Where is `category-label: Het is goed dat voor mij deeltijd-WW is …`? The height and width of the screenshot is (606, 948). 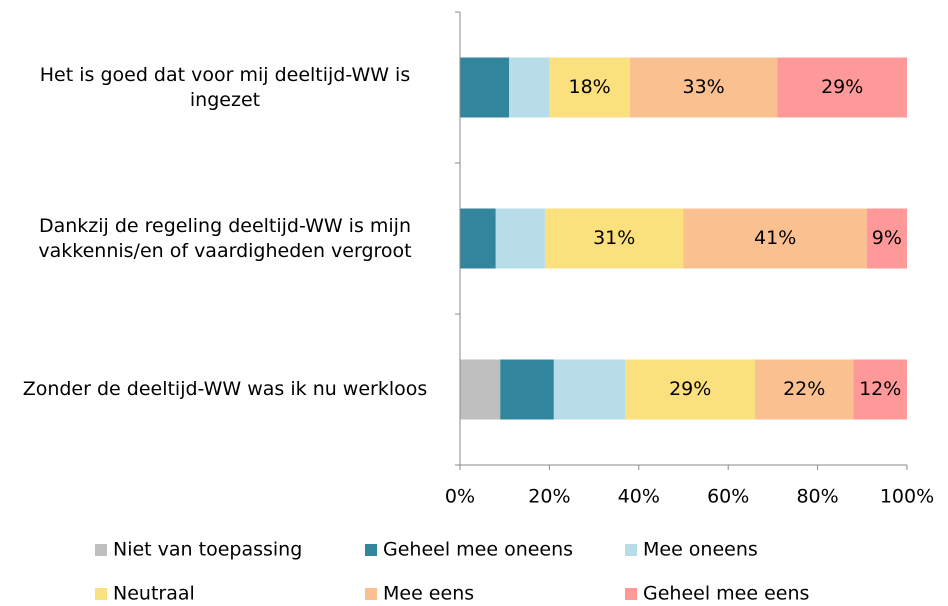
category-label: Het is goed dat voor mij deeltijd-WW is … is located at coordinates (225, 87).